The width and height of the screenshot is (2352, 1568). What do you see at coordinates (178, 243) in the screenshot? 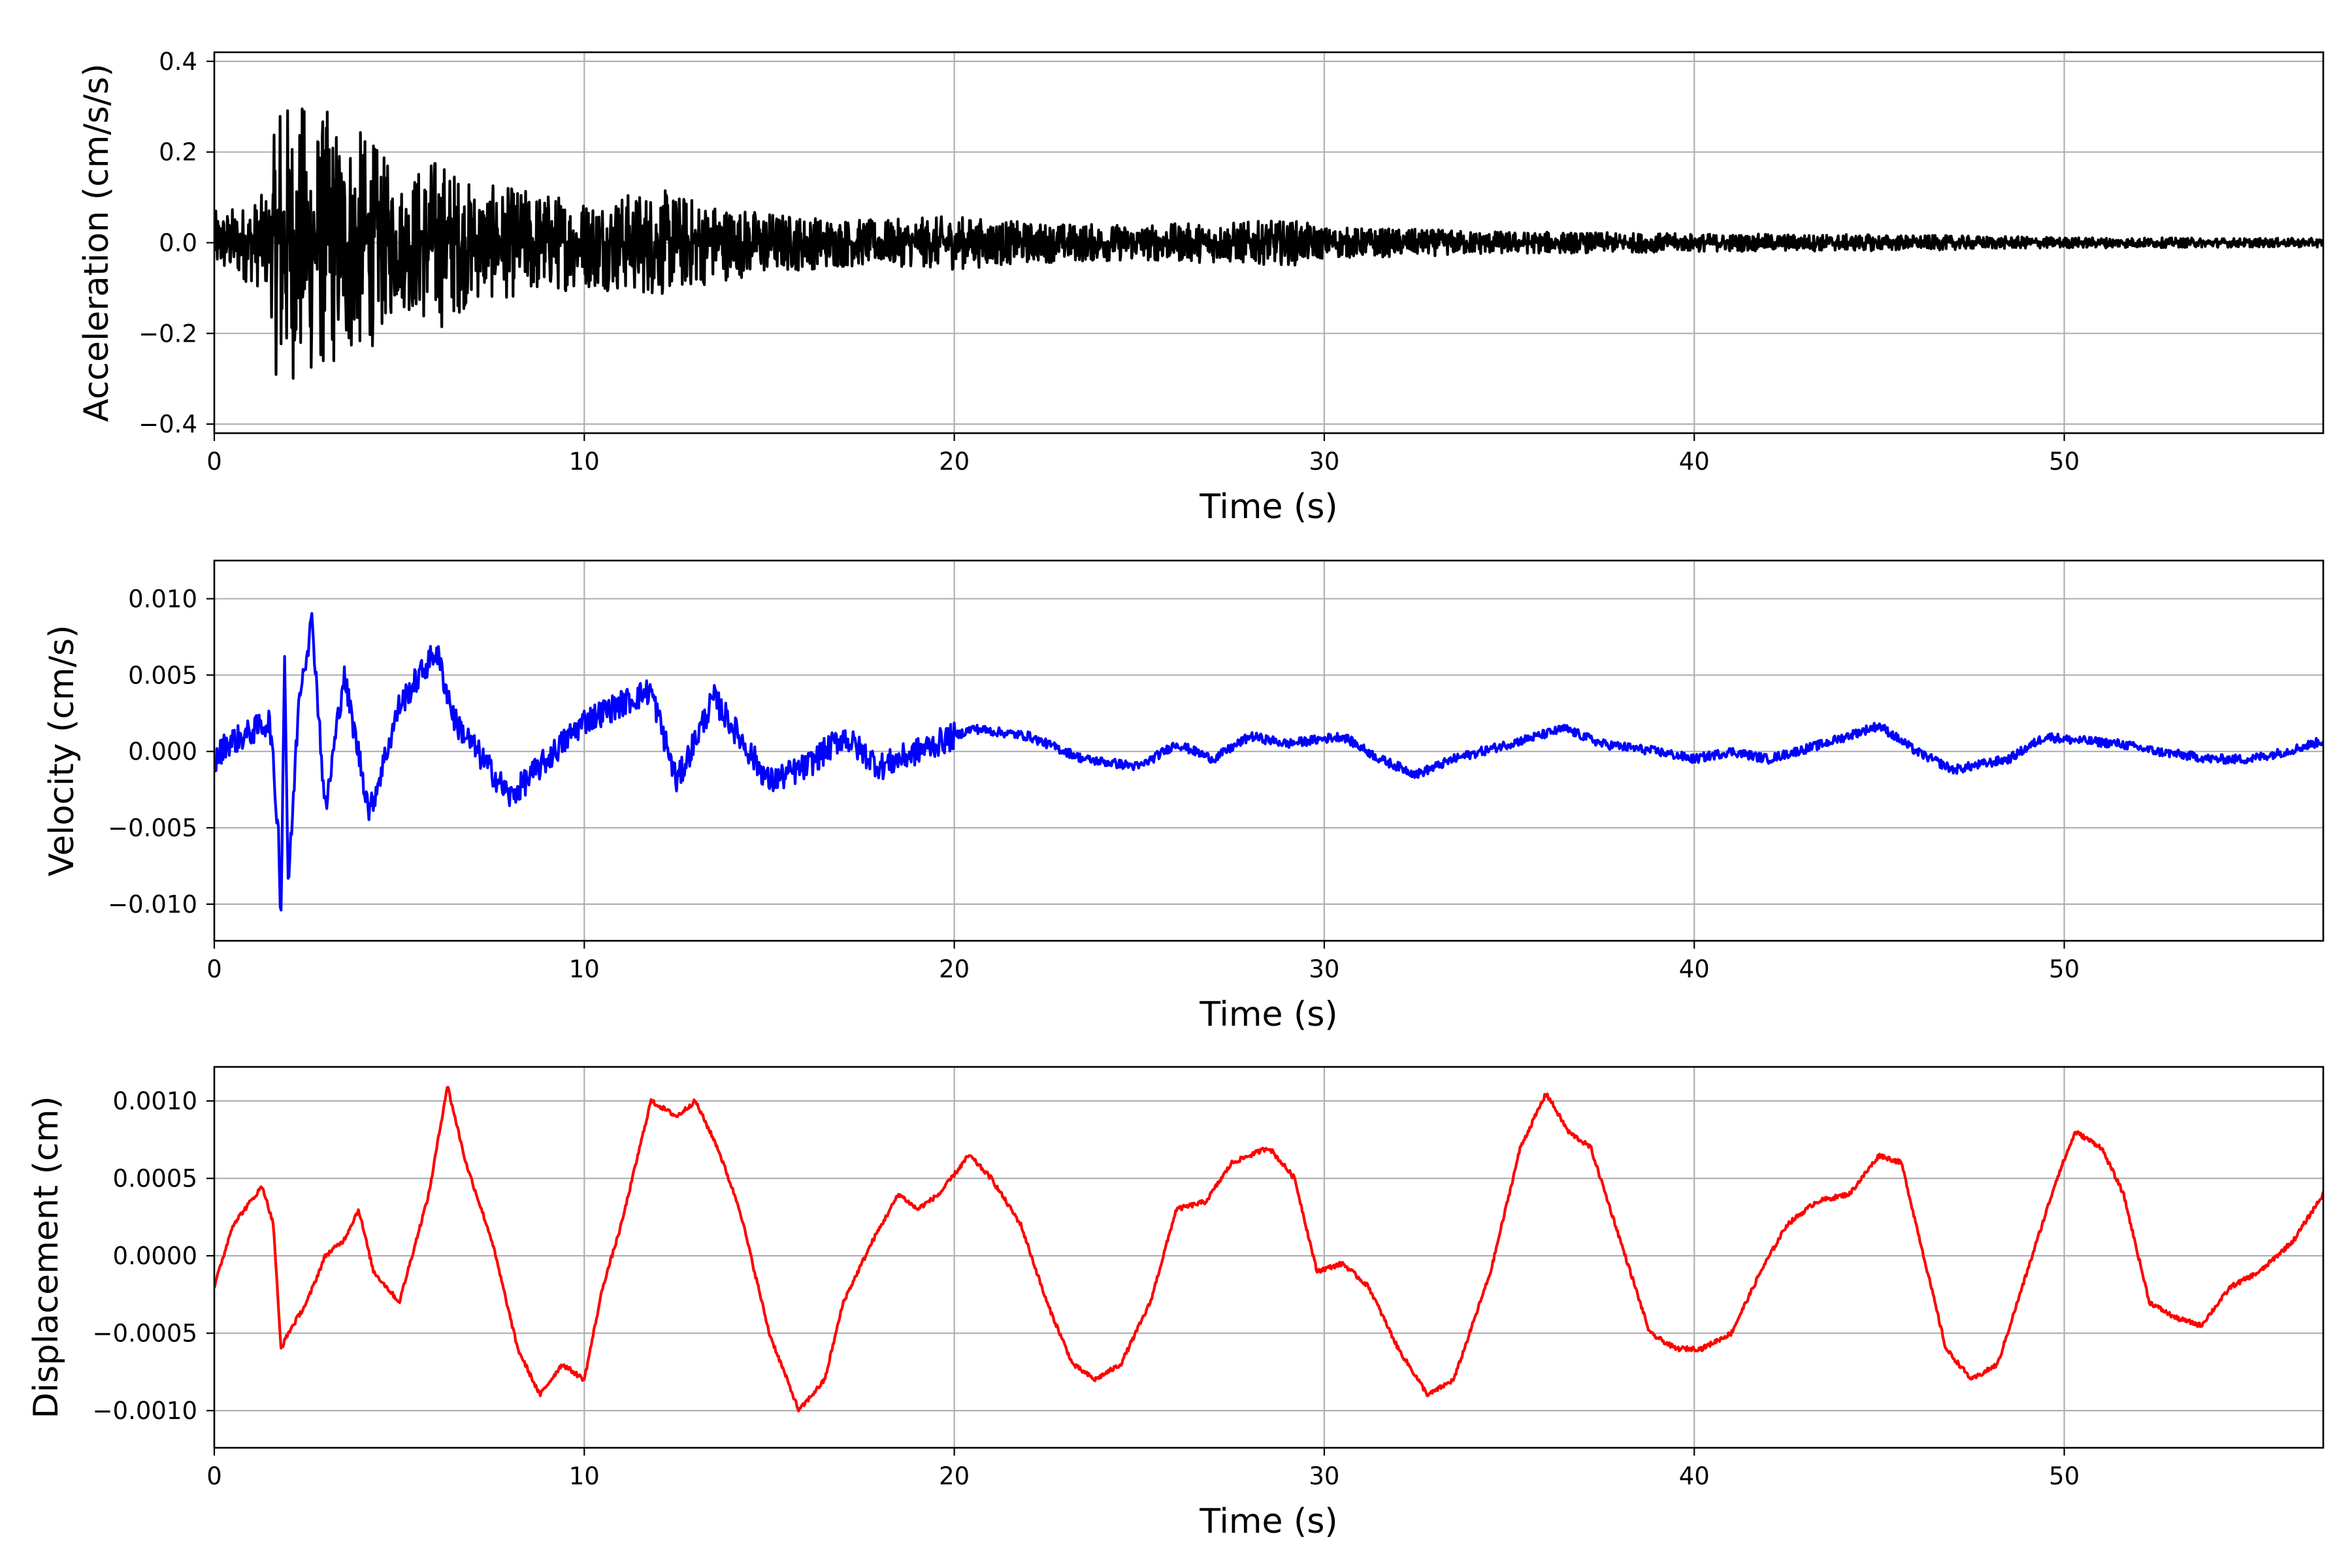
I see `y-tick-label: 0.0` at bounding box center [178, 243].